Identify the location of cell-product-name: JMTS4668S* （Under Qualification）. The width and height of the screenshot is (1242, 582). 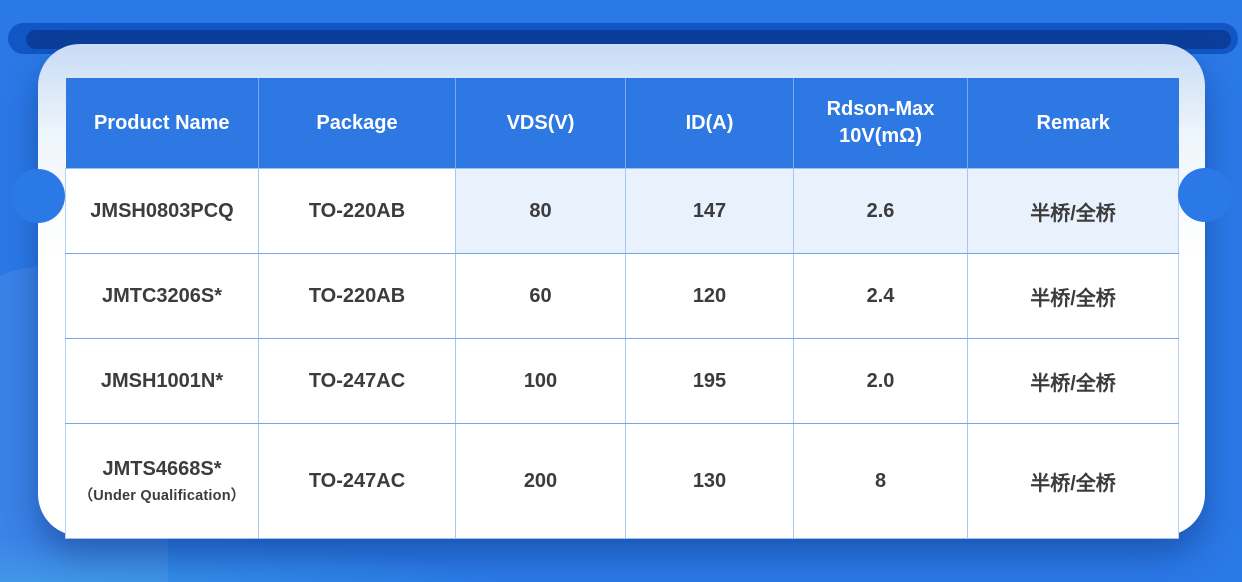
(162, 481).